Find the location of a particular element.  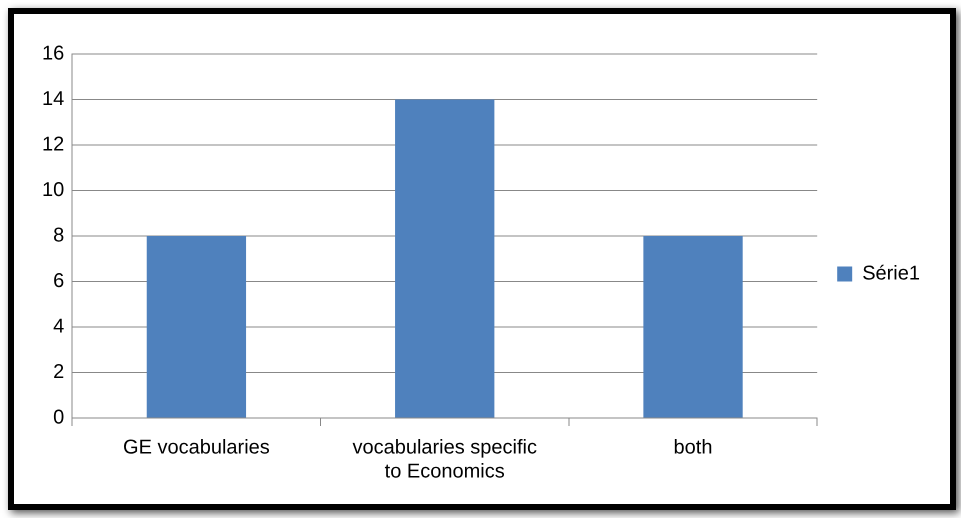

x-tick-label: vocabularies specific to Economics is located at coordinates (444, 459).